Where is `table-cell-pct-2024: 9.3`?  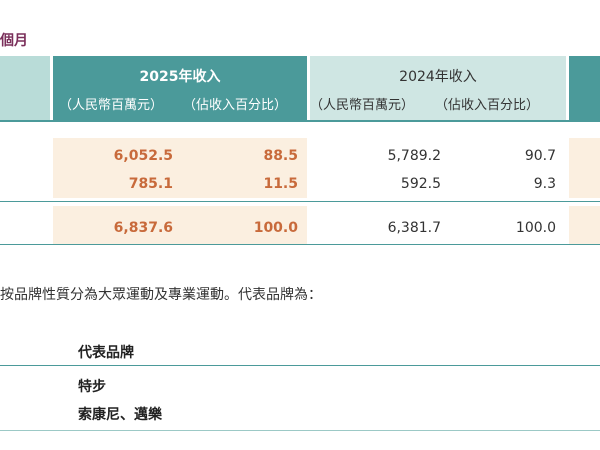 table-cell-pct-2024: 9.3 is located at coordinates (544, 184).